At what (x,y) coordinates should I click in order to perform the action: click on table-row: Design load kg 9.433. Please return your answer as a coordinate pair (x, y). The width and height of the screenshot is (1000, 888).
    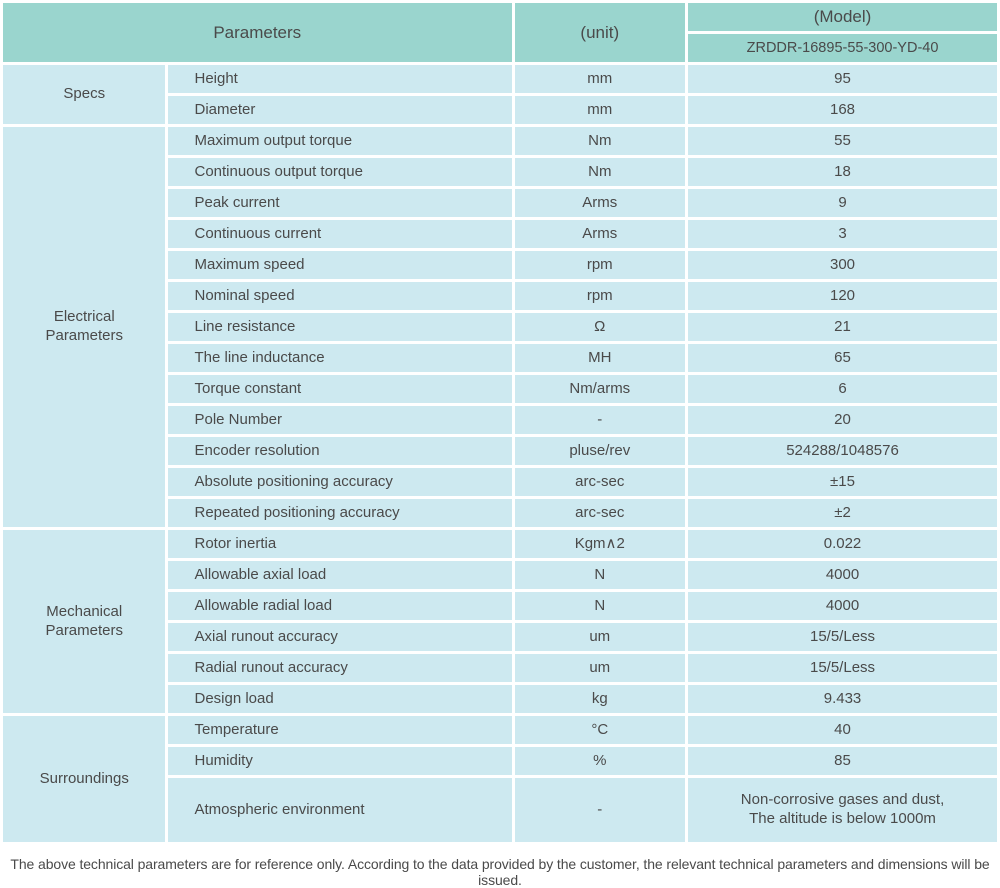
    Looking at the image, I should click on (500, 699).